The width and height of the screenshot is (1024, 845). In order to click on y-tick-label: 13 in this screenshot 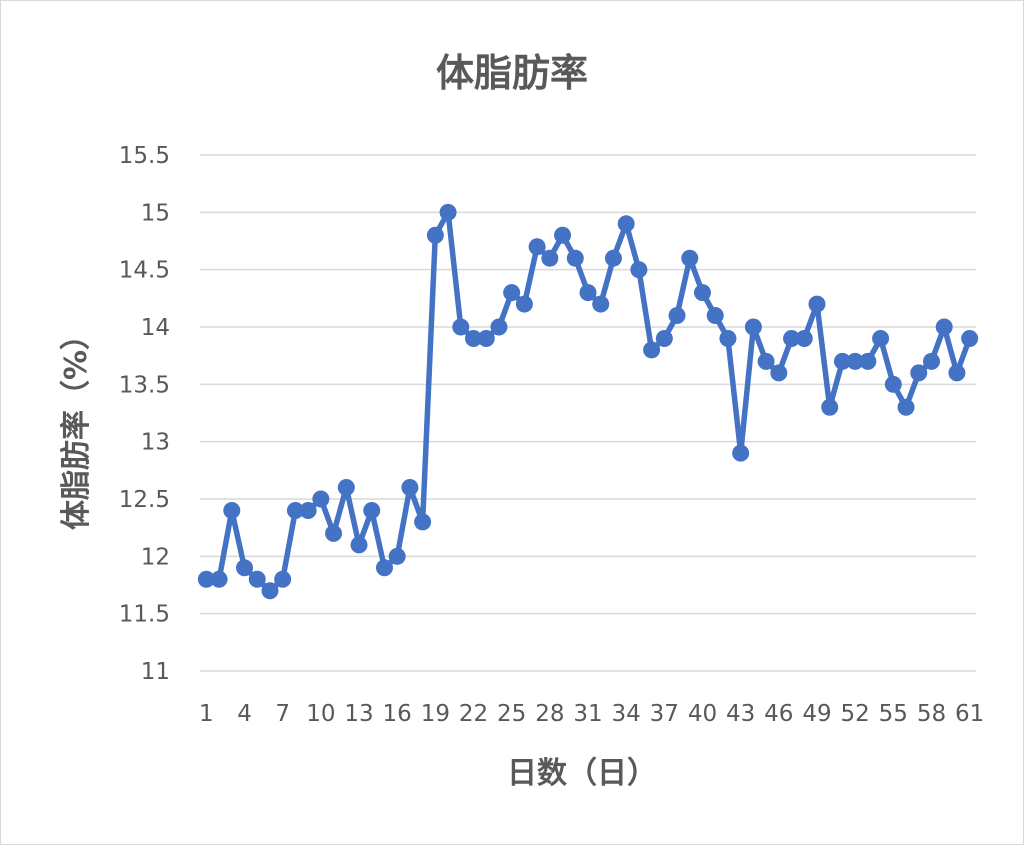, I will do `click(155, 443)`.